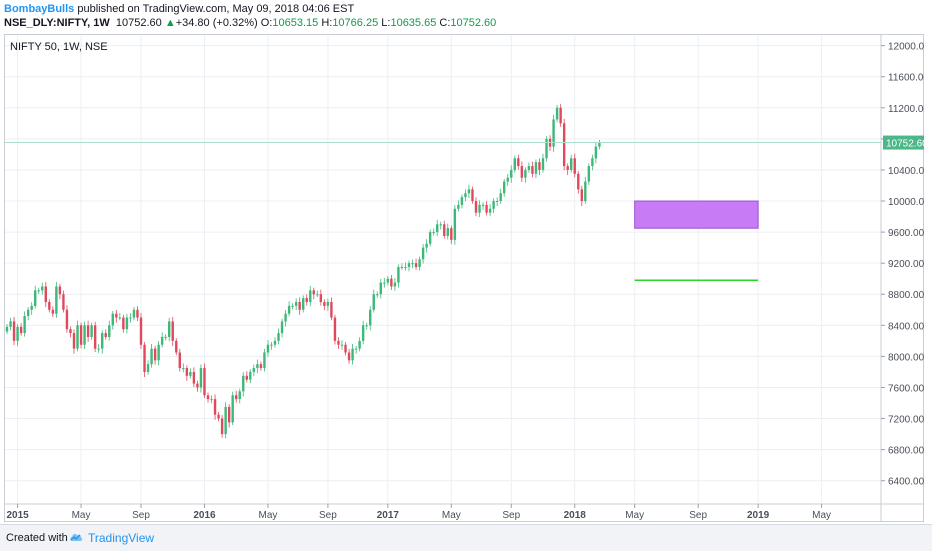 This screenshot has width=932, height=551. What do you see at coordinates (121, 538) in the screenshot?
I see `tradingview-brand-link: TradingView` at bounding box center [121, 538].